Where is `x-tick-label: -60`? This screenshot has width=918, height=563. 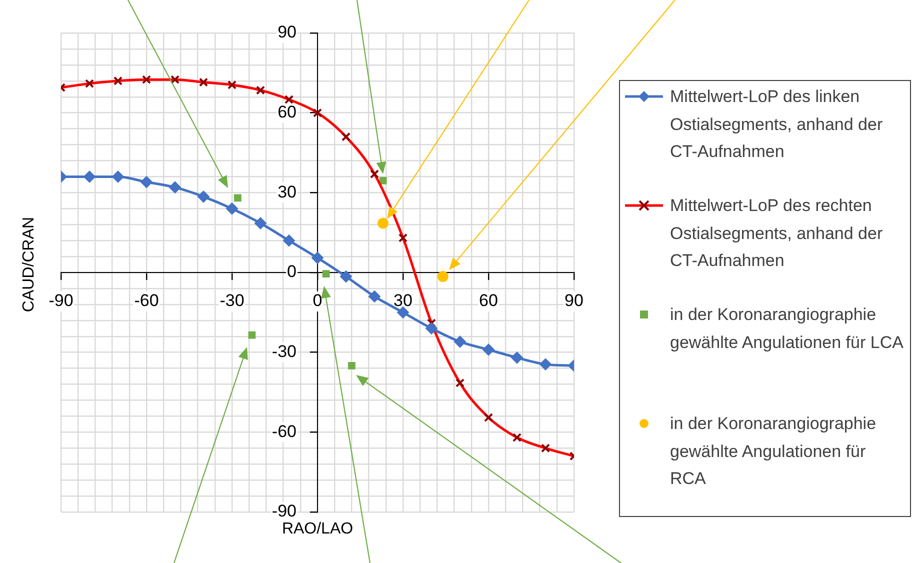
x-tick-label: -60 is located at coordinates (146, 300).